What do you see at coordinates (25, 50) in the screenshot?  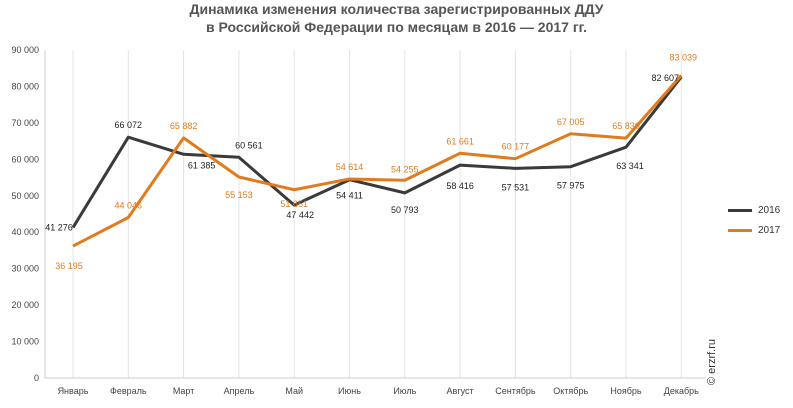 I see `y-tick-label-9: 90 000` at bounding box center [25, 50].